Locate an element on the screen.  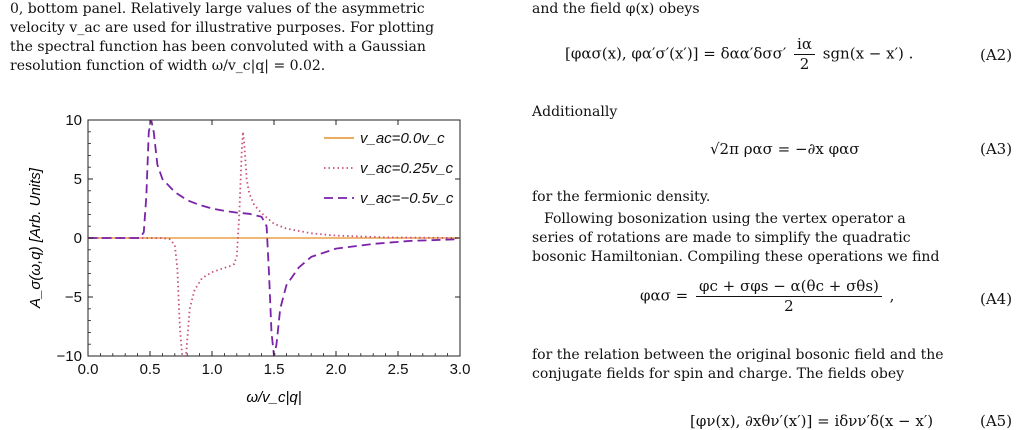
additionally-text: Additionally is located at coordinates (575, 112).